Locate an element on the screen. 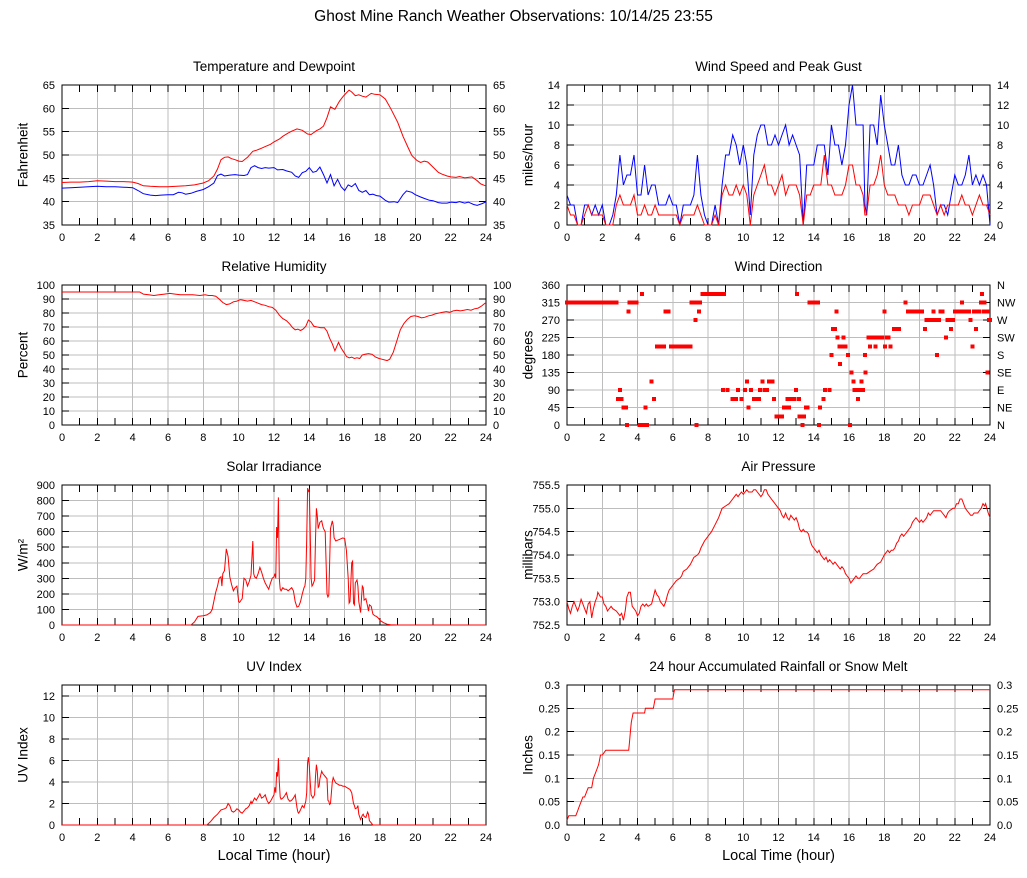 This screenshot has width=1027, height=878. chart-title: UV Index is located at coordinates (274, 666).